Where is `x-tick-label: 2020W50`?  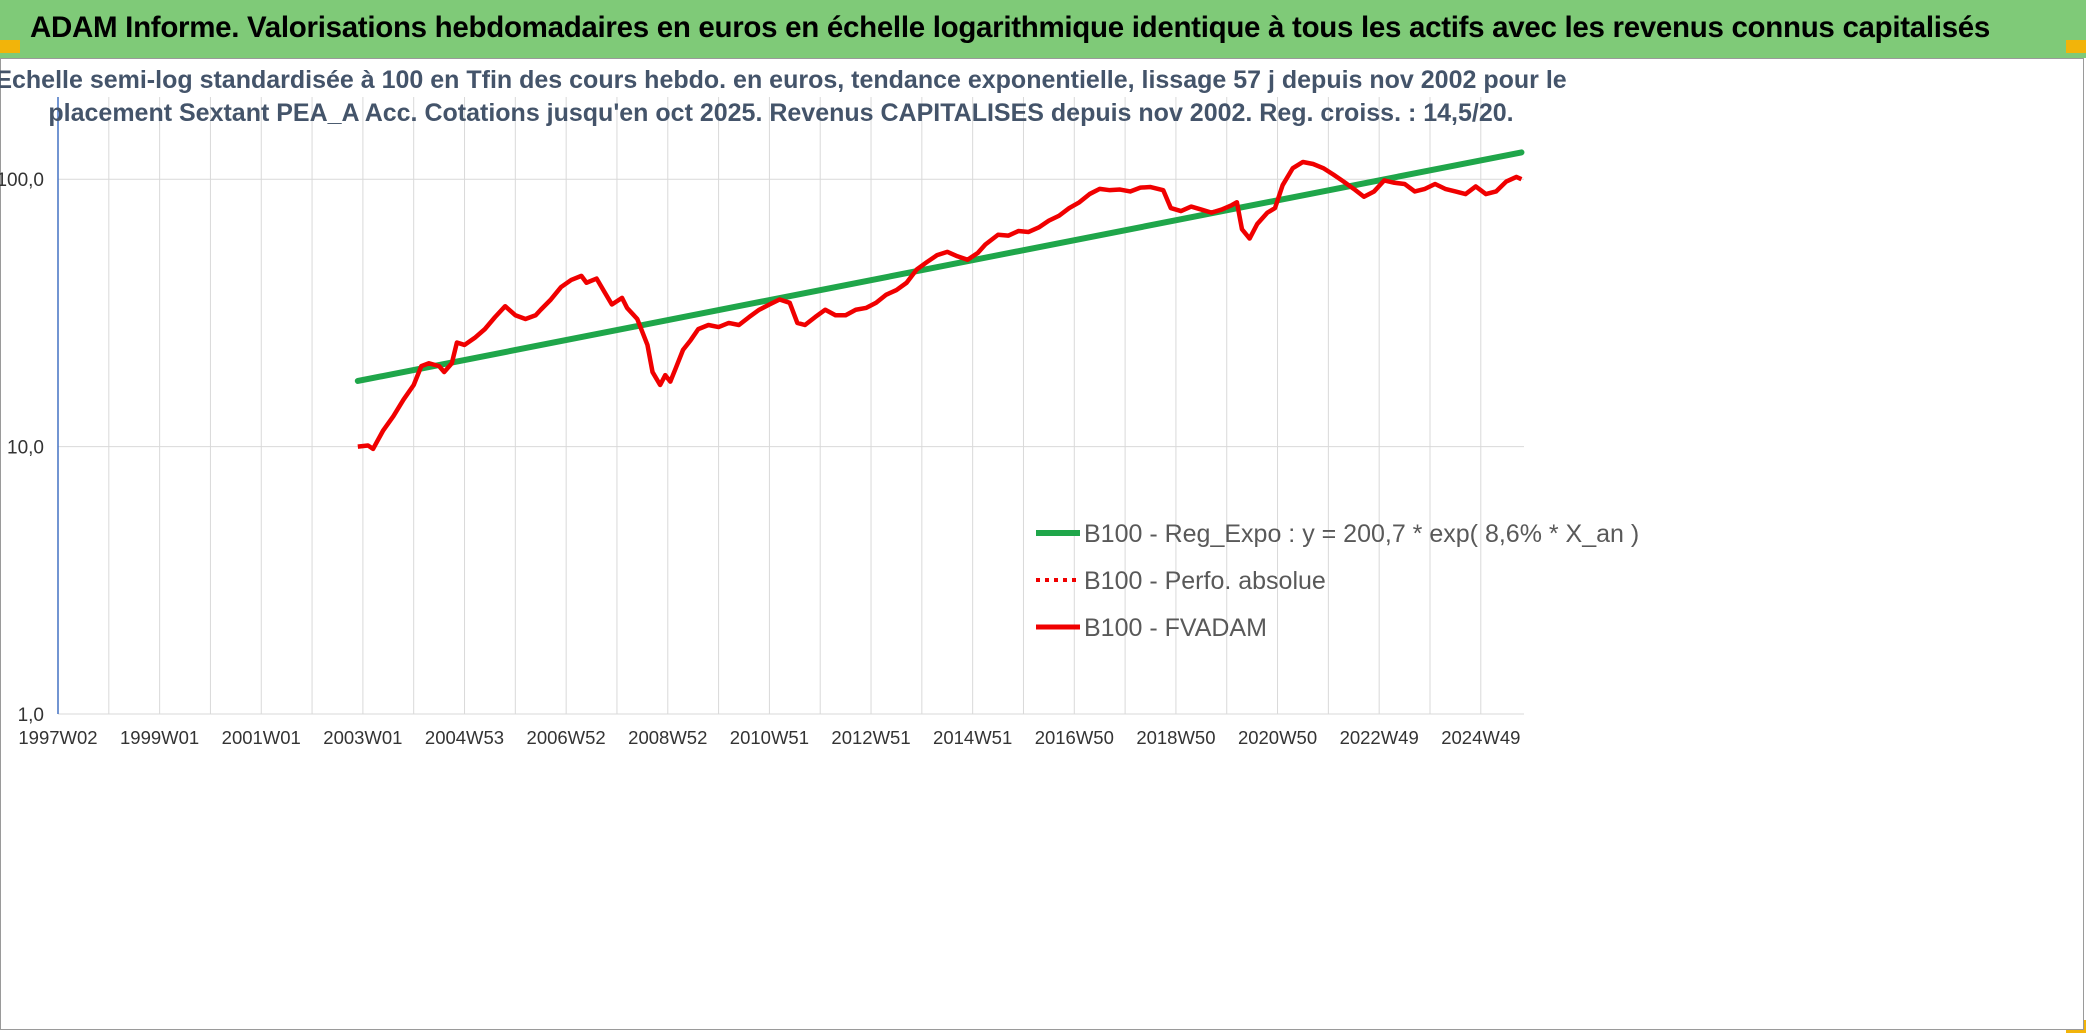
x-tick-label: 2020W50 is located at coordinates (1277, 737).